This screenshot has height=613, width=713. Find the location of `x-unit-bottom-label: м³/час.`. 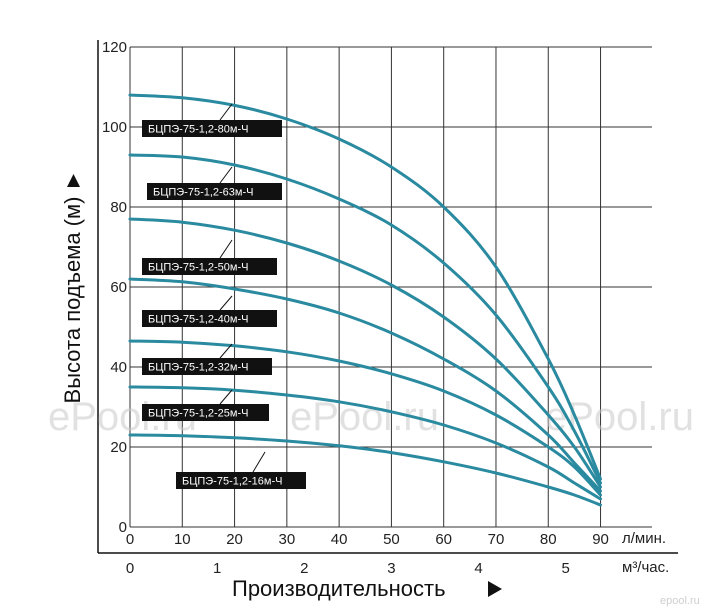

x-unit-bottom-label: м³/час. is located at coordinates (645, 567).